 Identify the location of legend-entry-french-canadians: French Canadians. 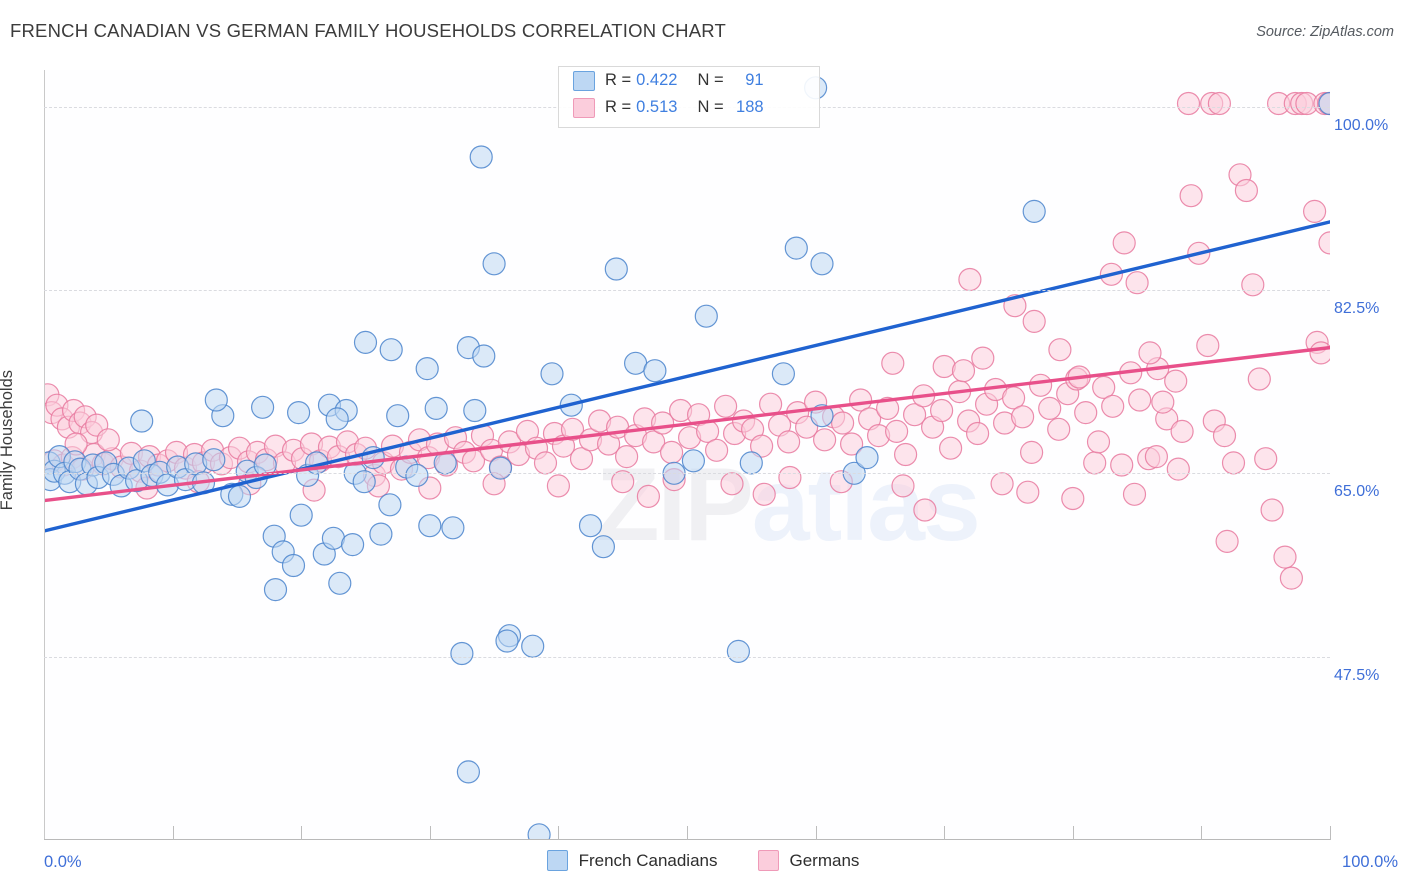
(632, 860).